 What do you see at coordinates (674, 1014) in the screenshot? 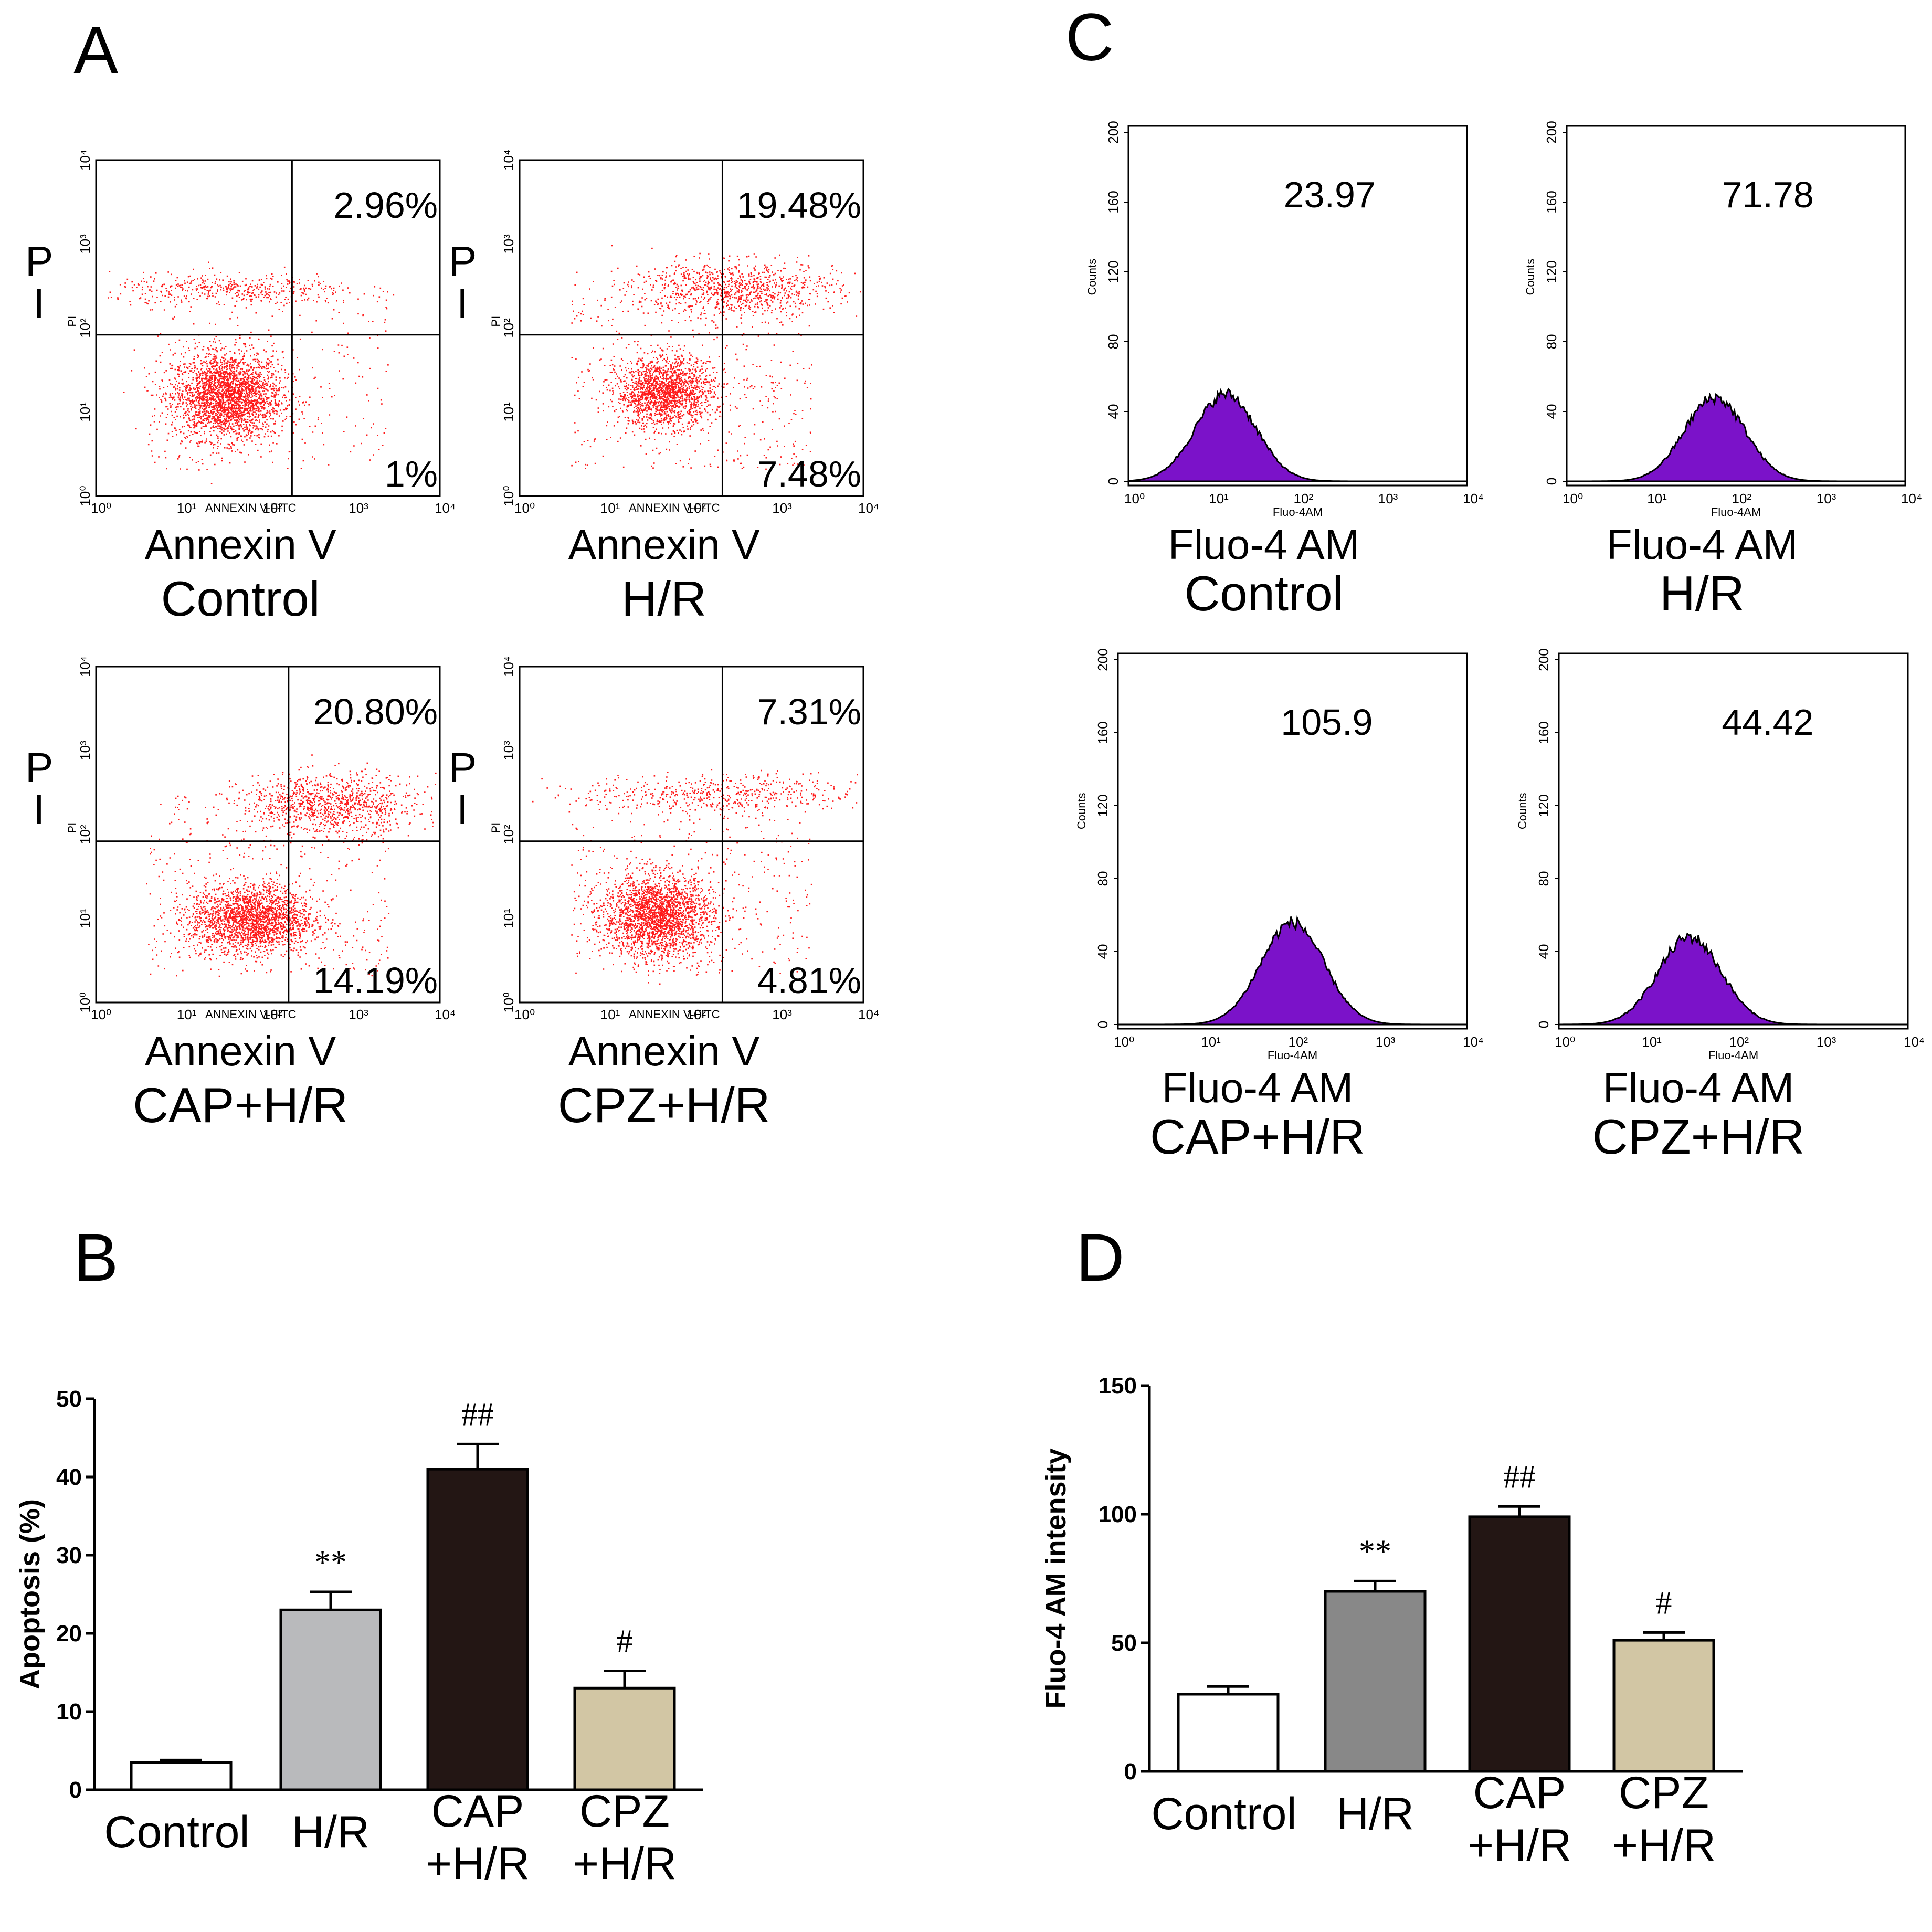
I see `axis-tiny-x-cpz-h-r: ANNEXIN V-FITC` at bounding box center [674, 1014].